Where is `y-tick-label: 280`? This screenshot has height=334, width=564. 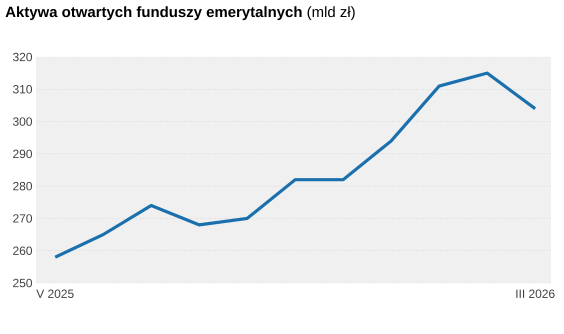
y-tick-label: 280 is located at coordinates (22, 186).